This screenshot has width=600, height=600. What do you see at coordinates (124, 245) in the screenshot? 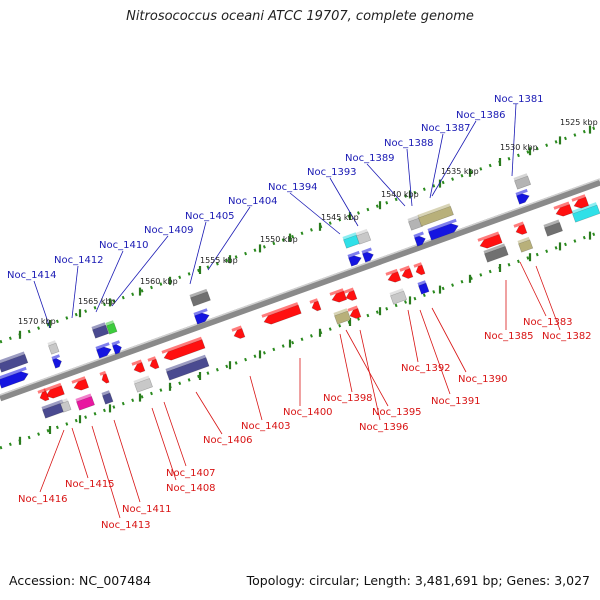
I see `gene-label: Noc_1410` at bounding box center [124, 245].